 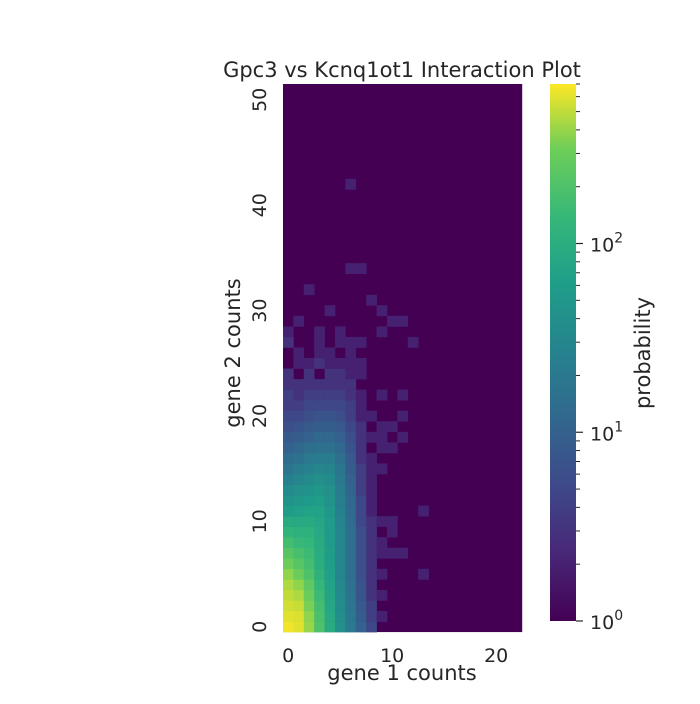 I want to click on y-axis: 0 10 20 30 40 50, so click(x=260, y=360).